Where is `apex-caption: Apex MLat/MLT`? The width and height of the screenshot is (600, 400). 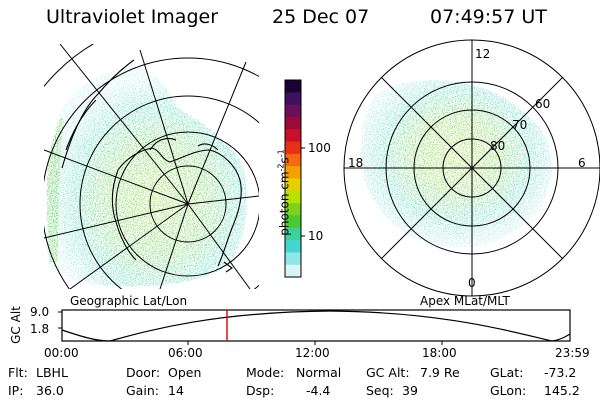
apex-caption: Apex MLat/MLT is located at coordinates (465, 301).